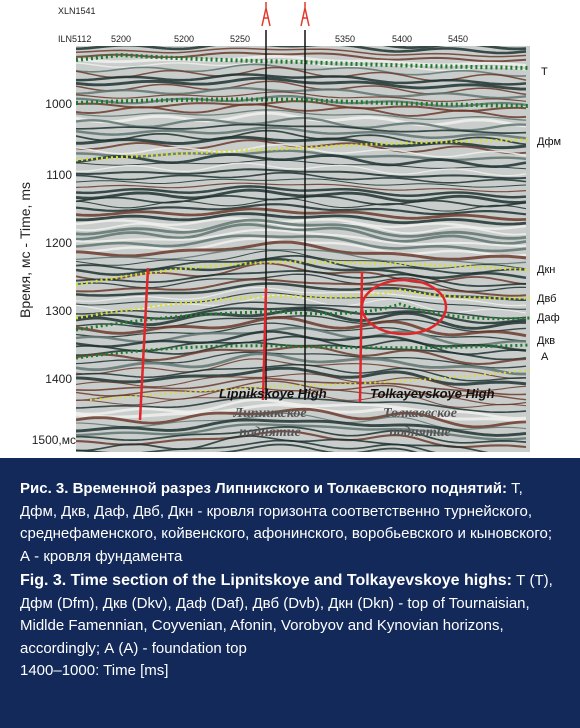 The image size is (580, 728). Describe the element at coordinates (293, 344) in the screenshot. I see `faults` at that location.